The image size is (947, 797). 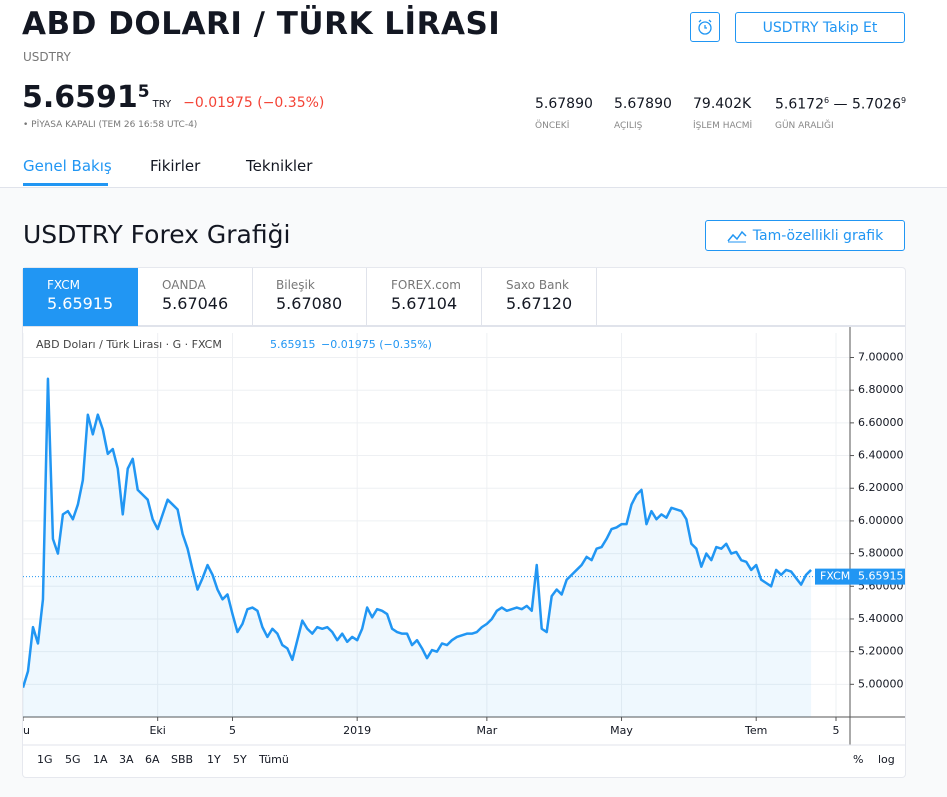 What do you see at coordinates (537, 285) in the screenshot?
I see `source-name: Saxo Bank` at bounding box center [537, 285].